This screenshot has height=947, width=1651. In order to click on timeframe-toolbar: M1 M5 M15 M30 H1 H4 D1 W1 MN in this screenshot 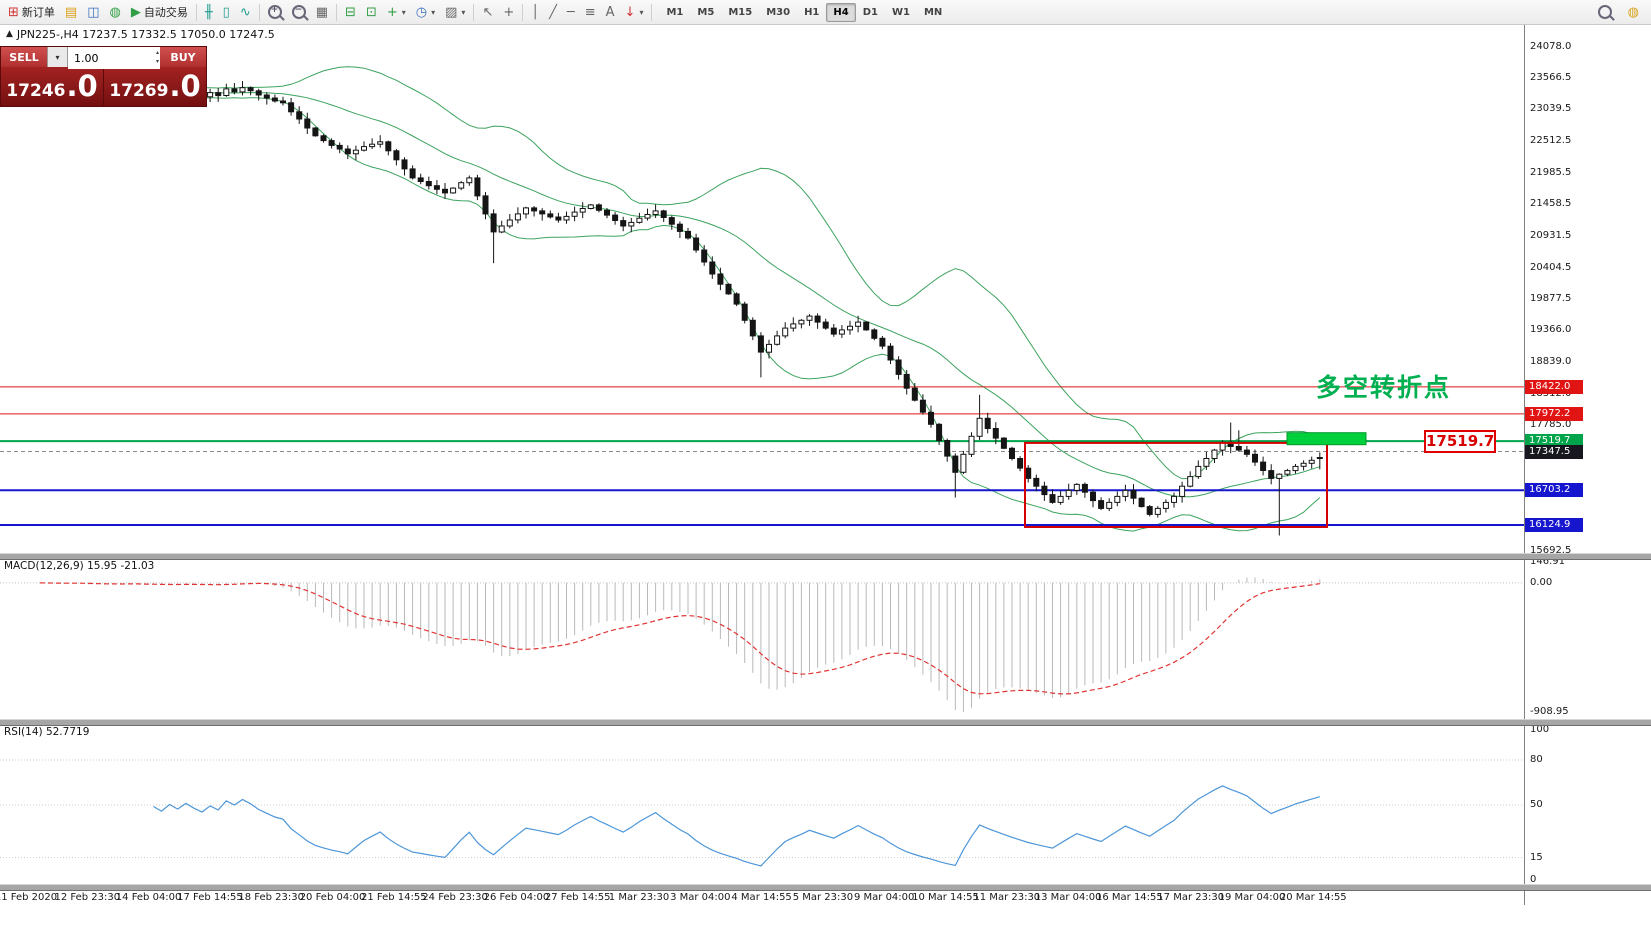, I will do `click(804, 12)`.